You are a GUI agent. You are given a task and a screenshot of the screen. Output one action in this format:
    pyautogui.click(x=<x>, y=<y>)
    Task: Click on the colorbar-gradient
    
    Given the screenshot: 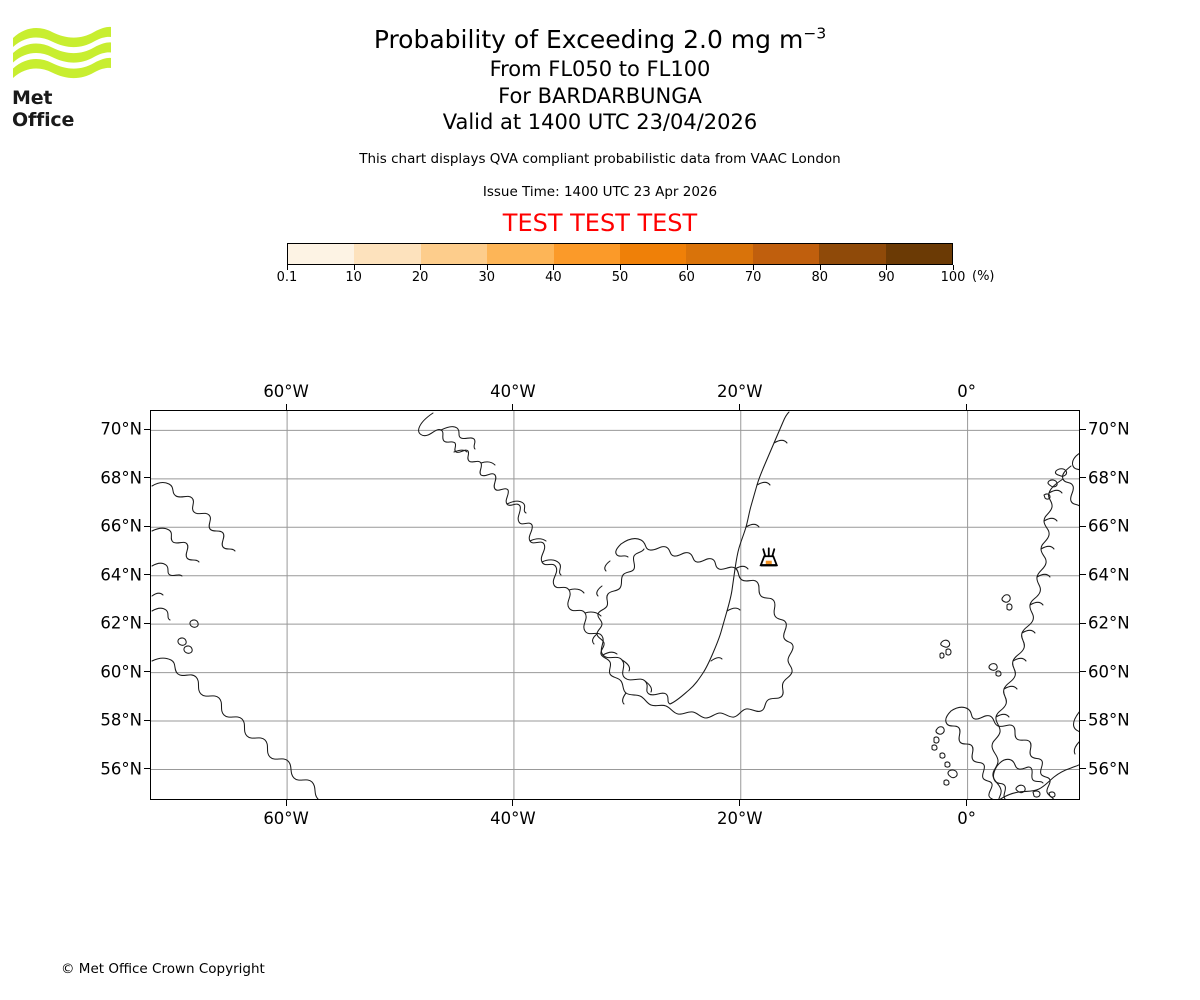 What is the action you would take?
    pyautogui.click(x=620, y=254)
    